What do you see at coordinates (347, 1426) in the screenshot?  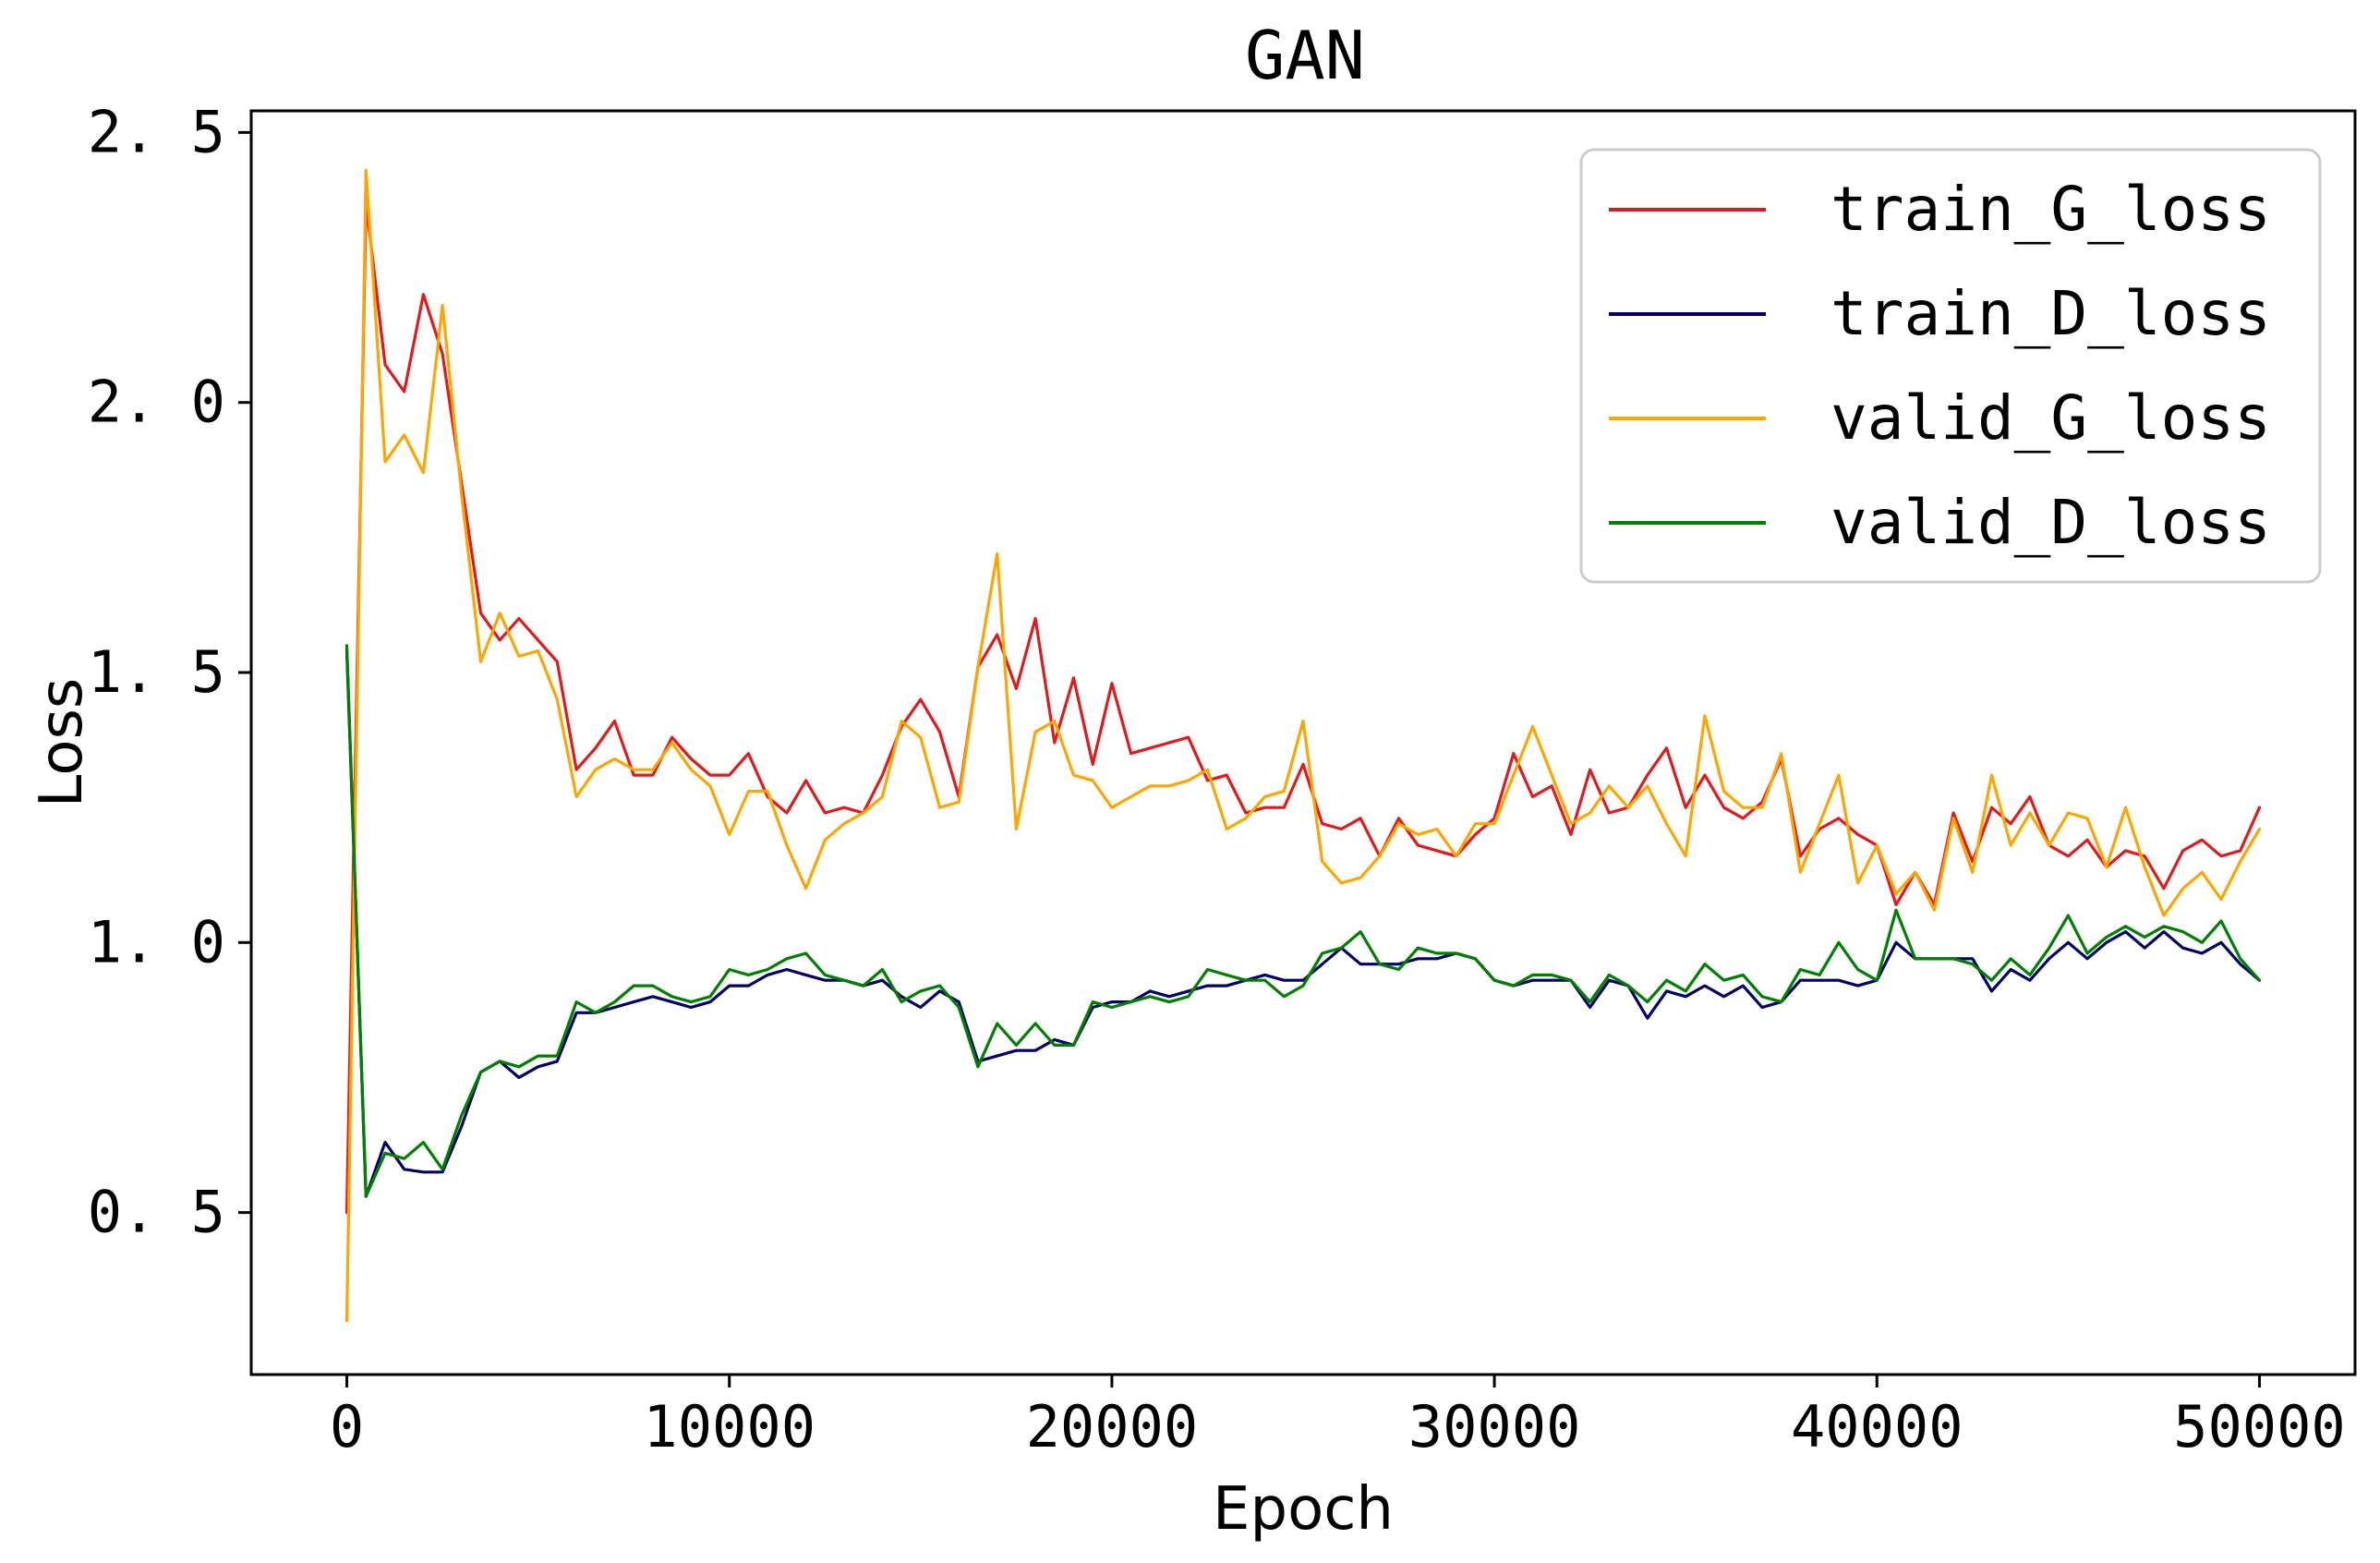 I see `x-tick-label: 0` at bounding box center [347, 1426].